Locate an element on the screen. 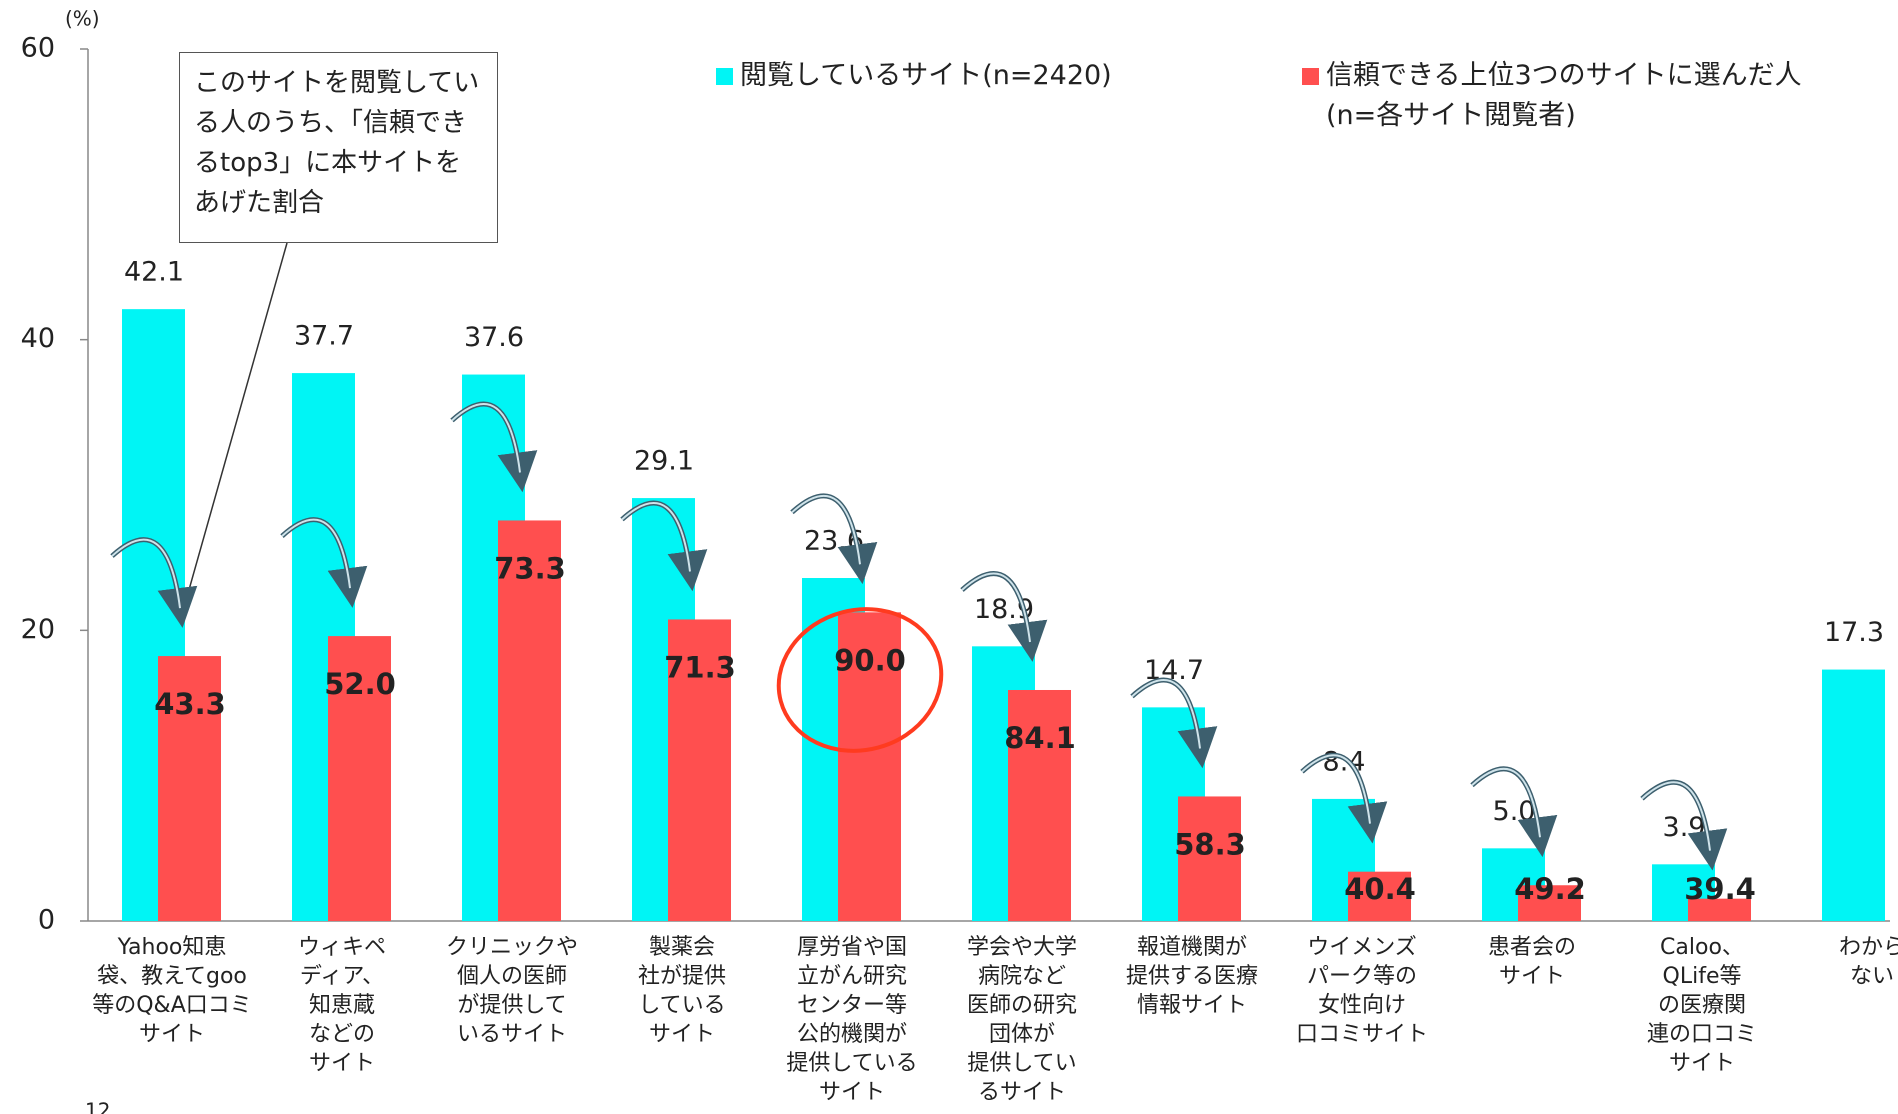 The height and width of the screenshot is (1114, 1898). legend-label: 信頼できる上位3つのサイトに選んだ人 (n=各サイト閲覧者) is located at coordinates (1564, 95).